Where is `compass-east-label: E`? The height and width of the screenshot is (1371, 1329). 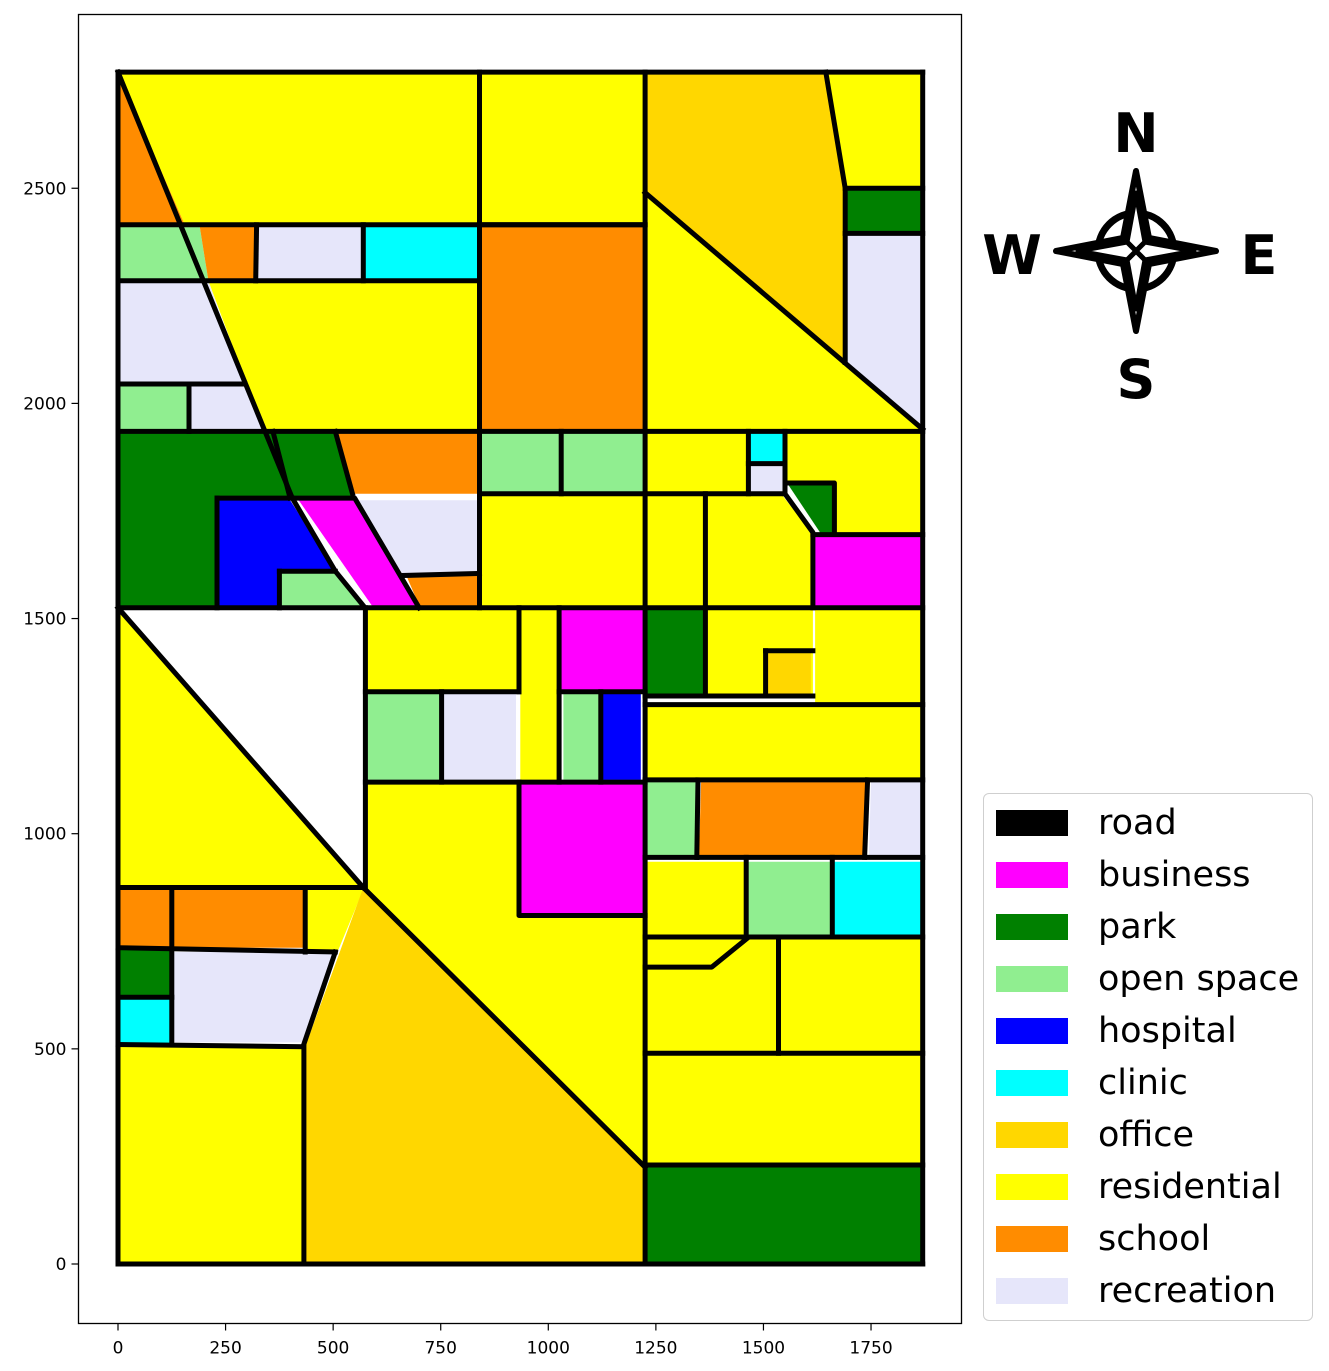 compass-east-label: E is located at coordinates (1259, 255).